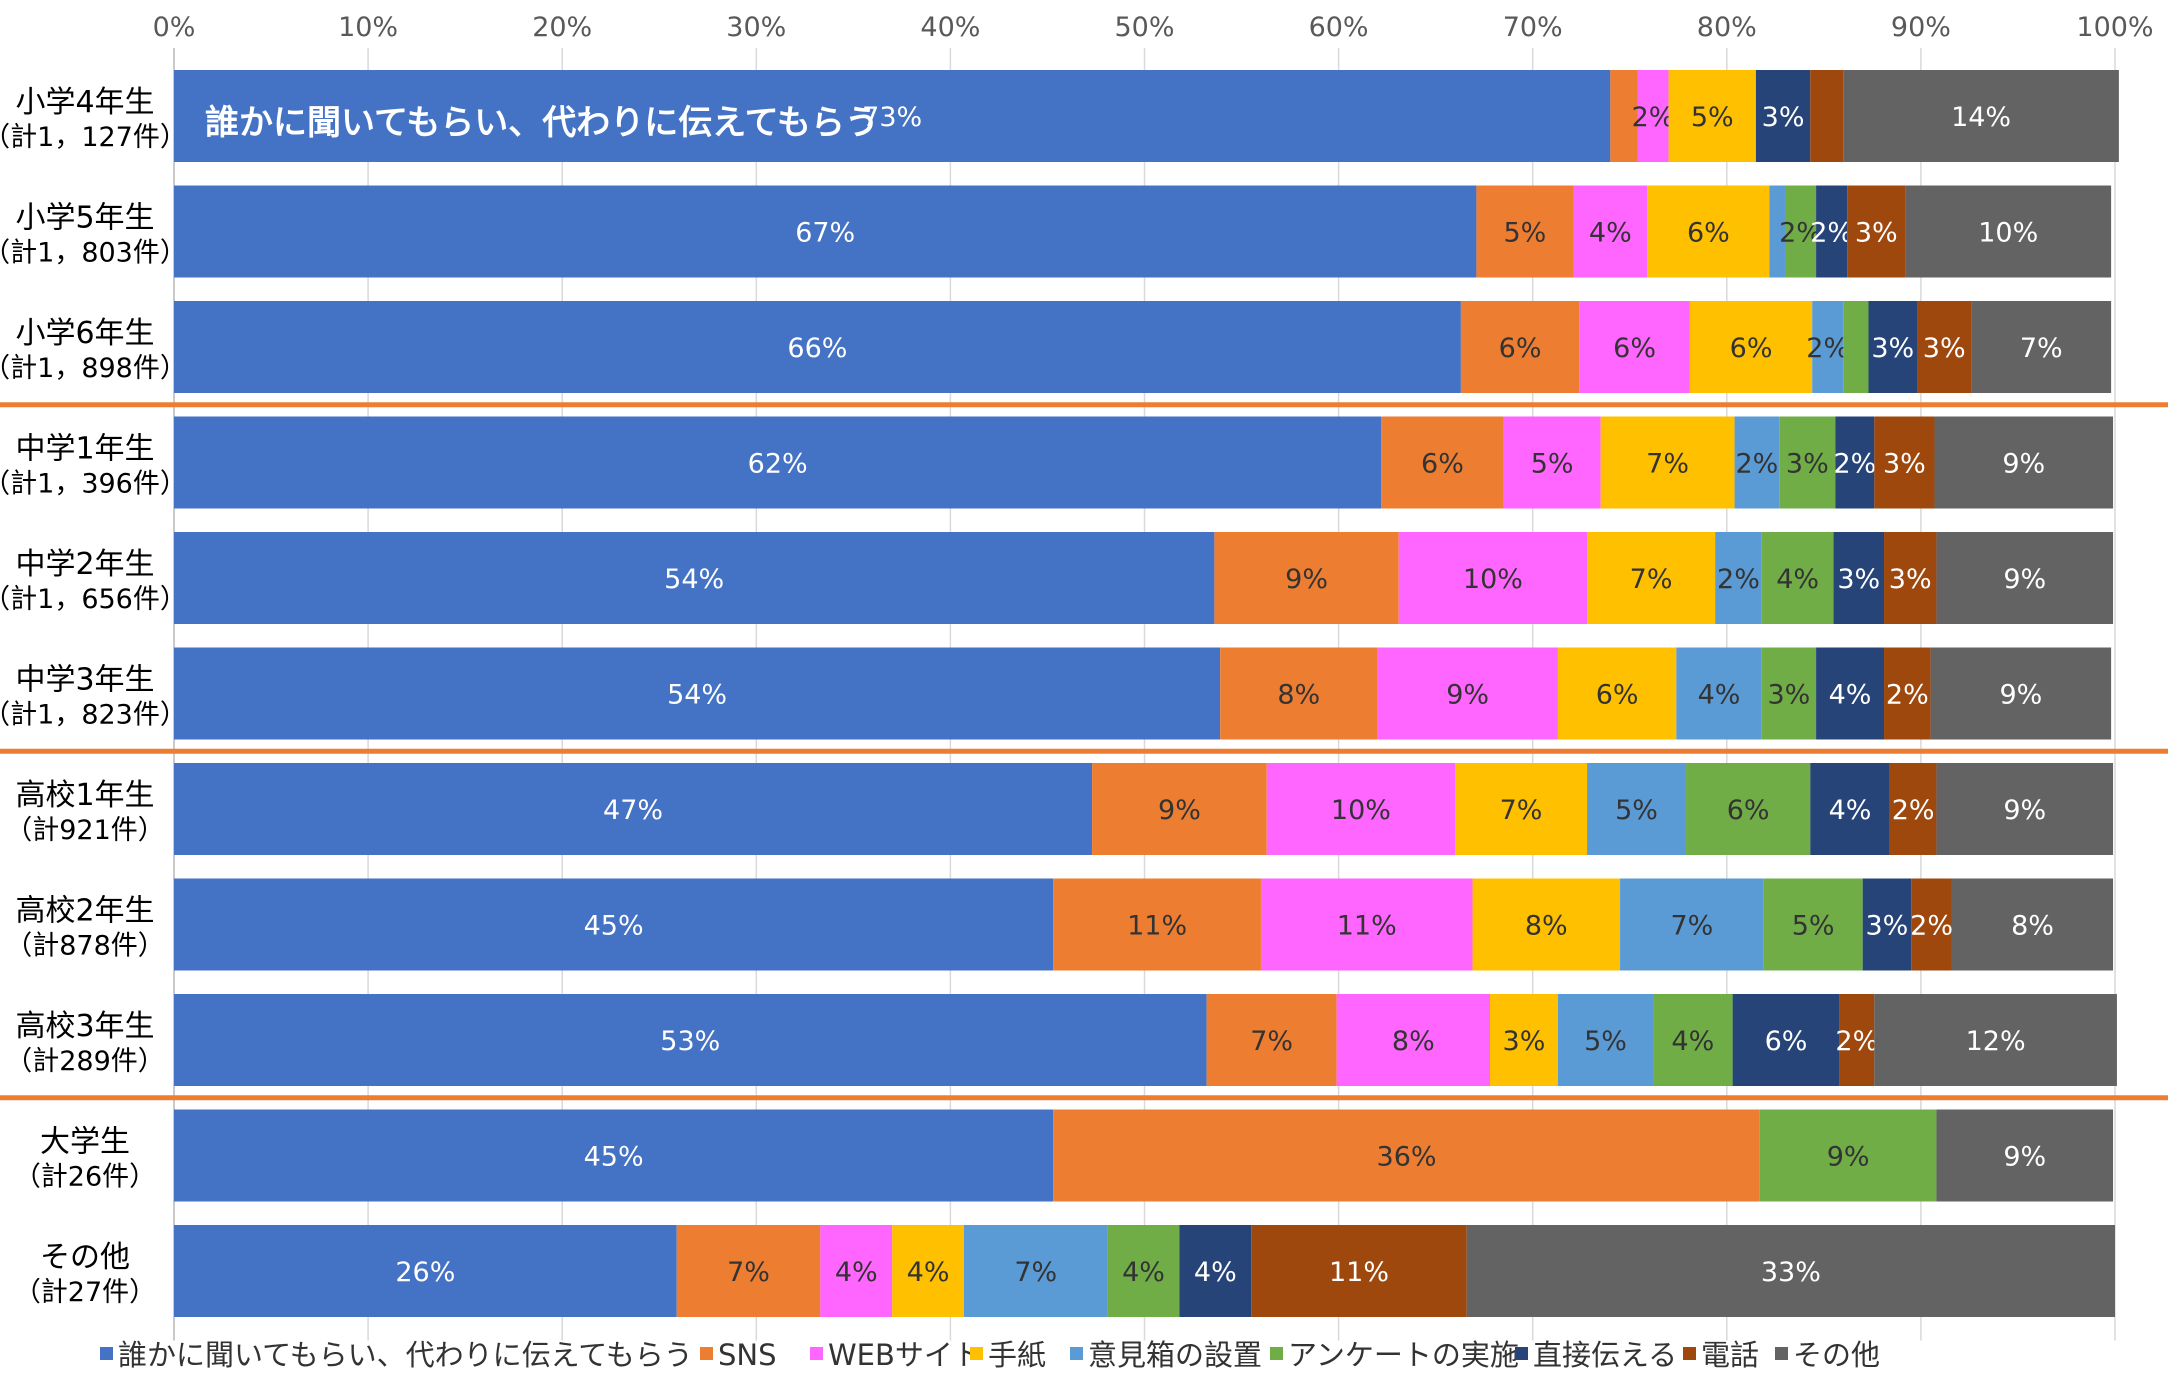 This screenshot has width=2168, height=1383. I want to click on category-label: 中学1年生, so click(84, 449).